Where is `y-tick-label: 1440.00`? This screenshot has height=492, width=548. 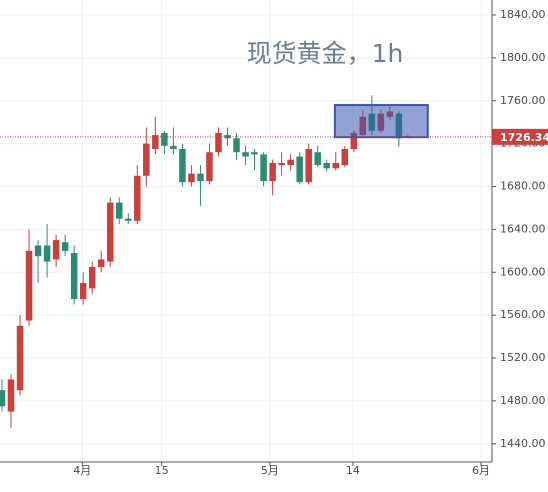 y-tick-label: 1440.00 is located at coordinates (523, 443).